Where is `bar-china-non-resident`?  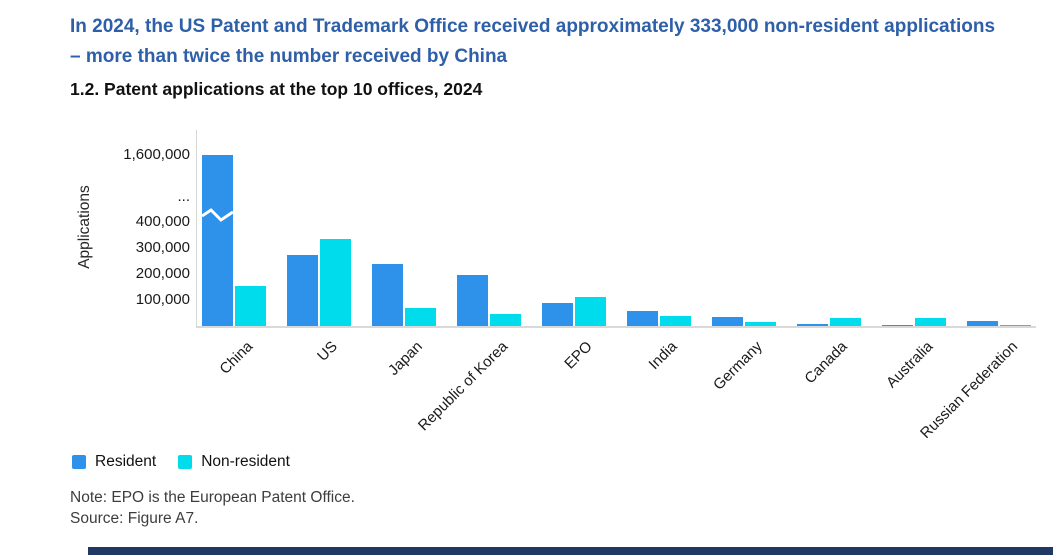
bar-china-non-resident is located at coordinates (250, 305).